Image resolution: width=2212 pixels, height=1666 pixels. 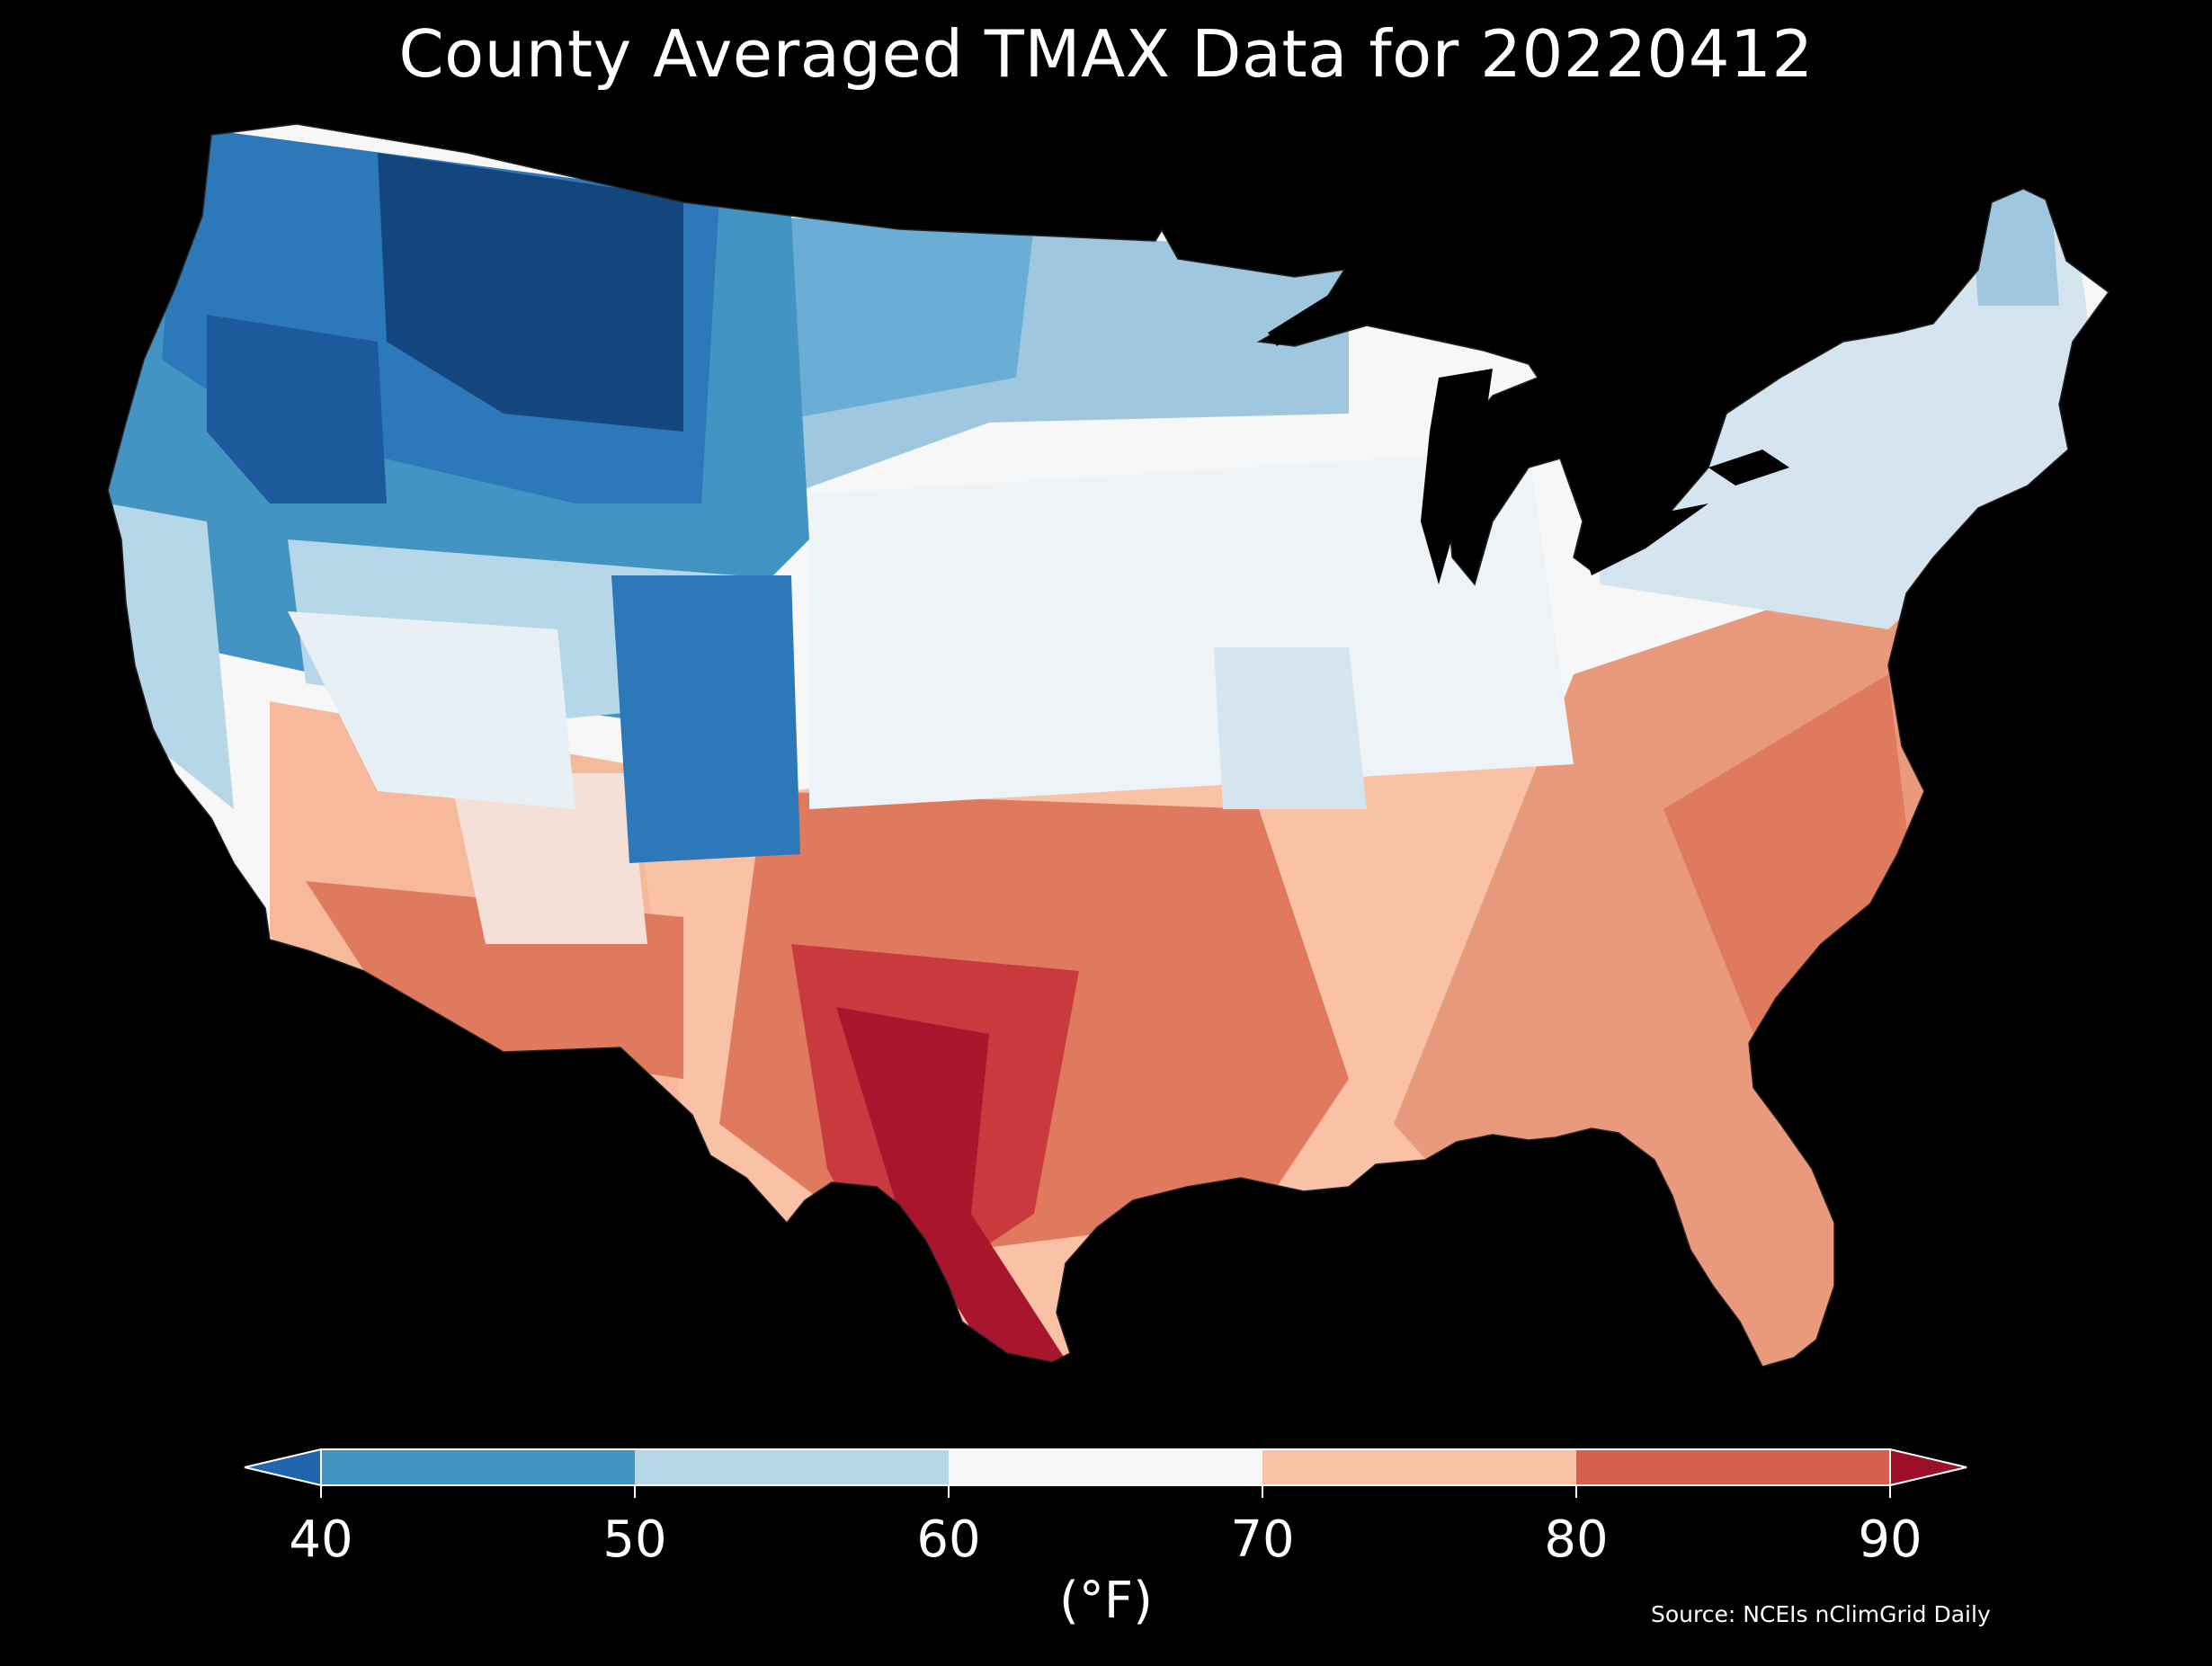 What do you see at coordinates (1928, 1468) in the screenshot?
I see `colorbar-extend-high` at bounding box center [1928, 1468].